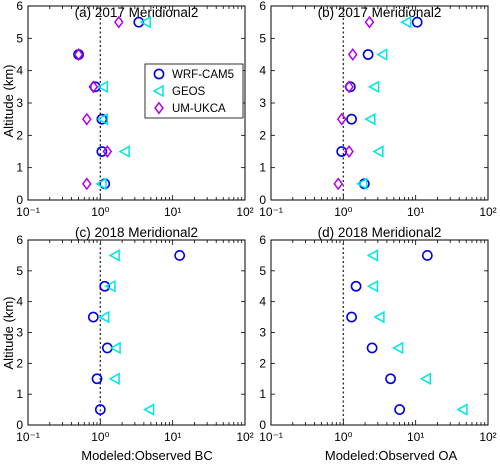 Image resolution: width=500 pixels, height=465 pixels. What do you see at coordinates (8, 333) in the screenshot?
I see `y-axis-label-bottom: Altitude (km)` at bounding box center [8, 333].